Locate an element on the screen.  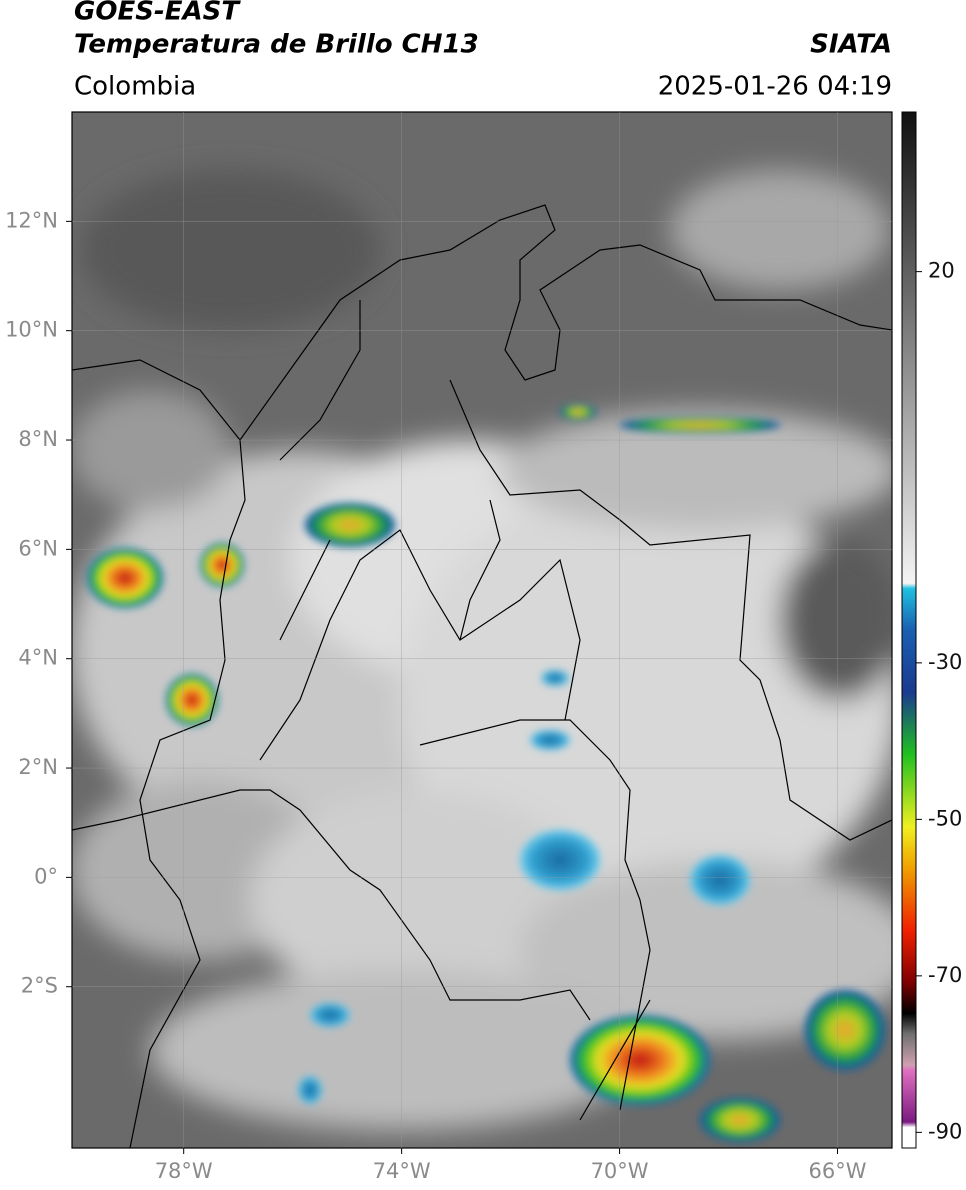
source: SIATA is located at coordinates (851, 45).